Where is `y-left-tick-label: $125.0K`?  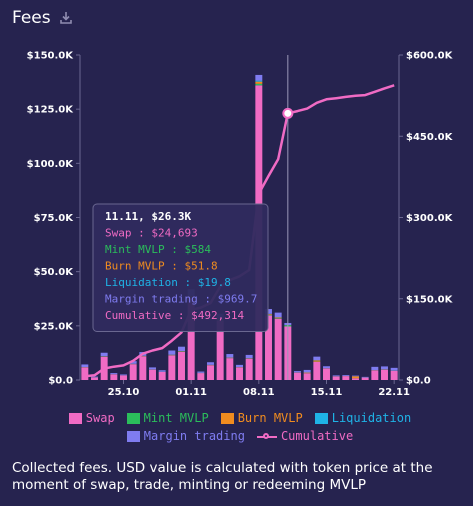
y-left-tick-label: $125.0K is located at coordinates (51, 110).